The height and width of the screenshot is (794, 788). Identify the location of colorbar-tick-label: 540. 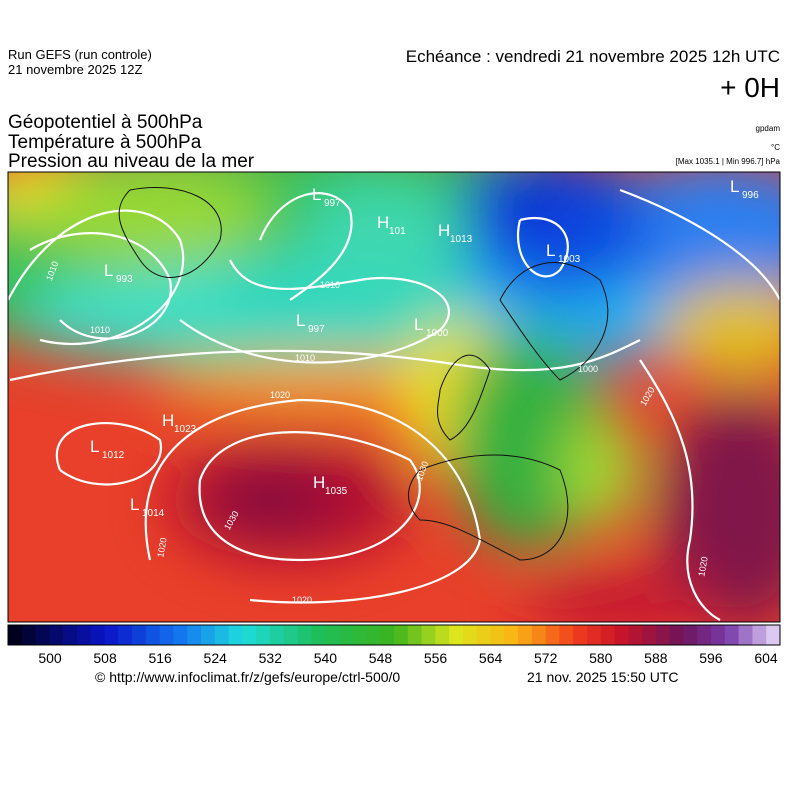
(326, 658).